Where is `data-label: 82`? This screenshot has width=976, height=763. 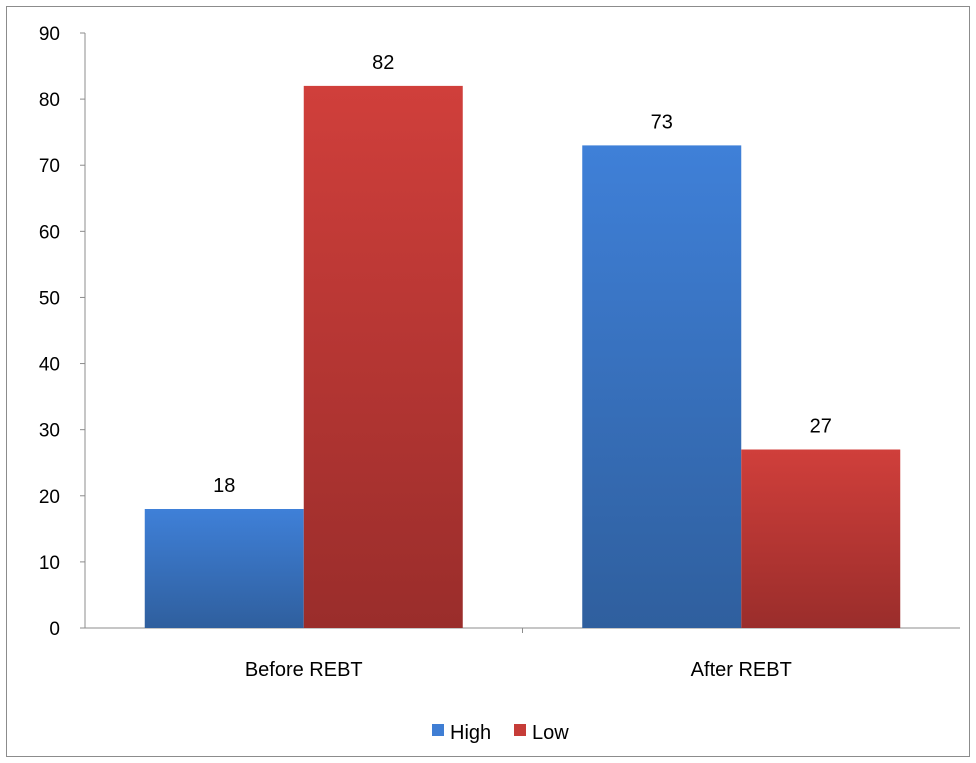
data-label: 82 is located at coordinates (383, 63).